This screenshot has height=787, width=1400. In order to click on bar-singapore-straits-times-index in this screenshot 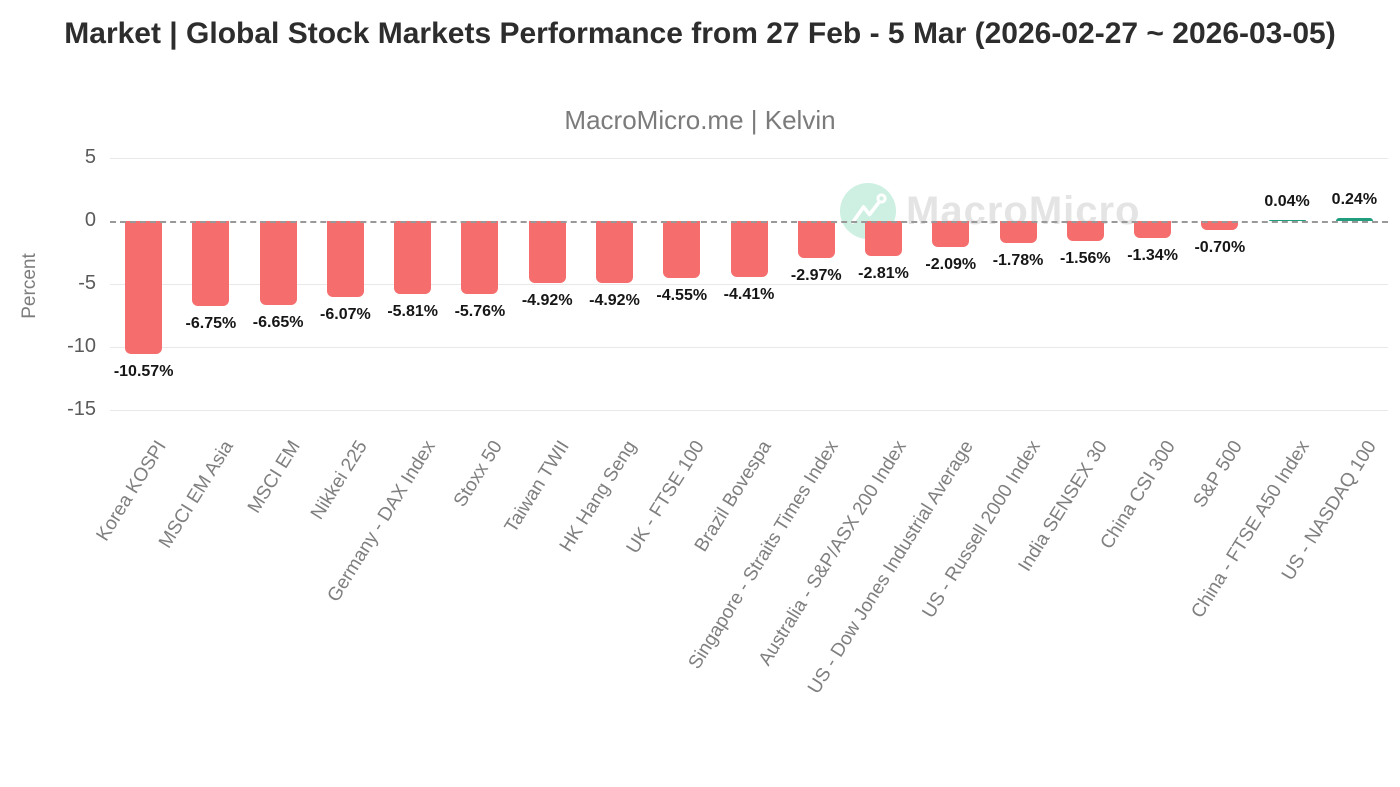, I will do `click(816, 240)`.